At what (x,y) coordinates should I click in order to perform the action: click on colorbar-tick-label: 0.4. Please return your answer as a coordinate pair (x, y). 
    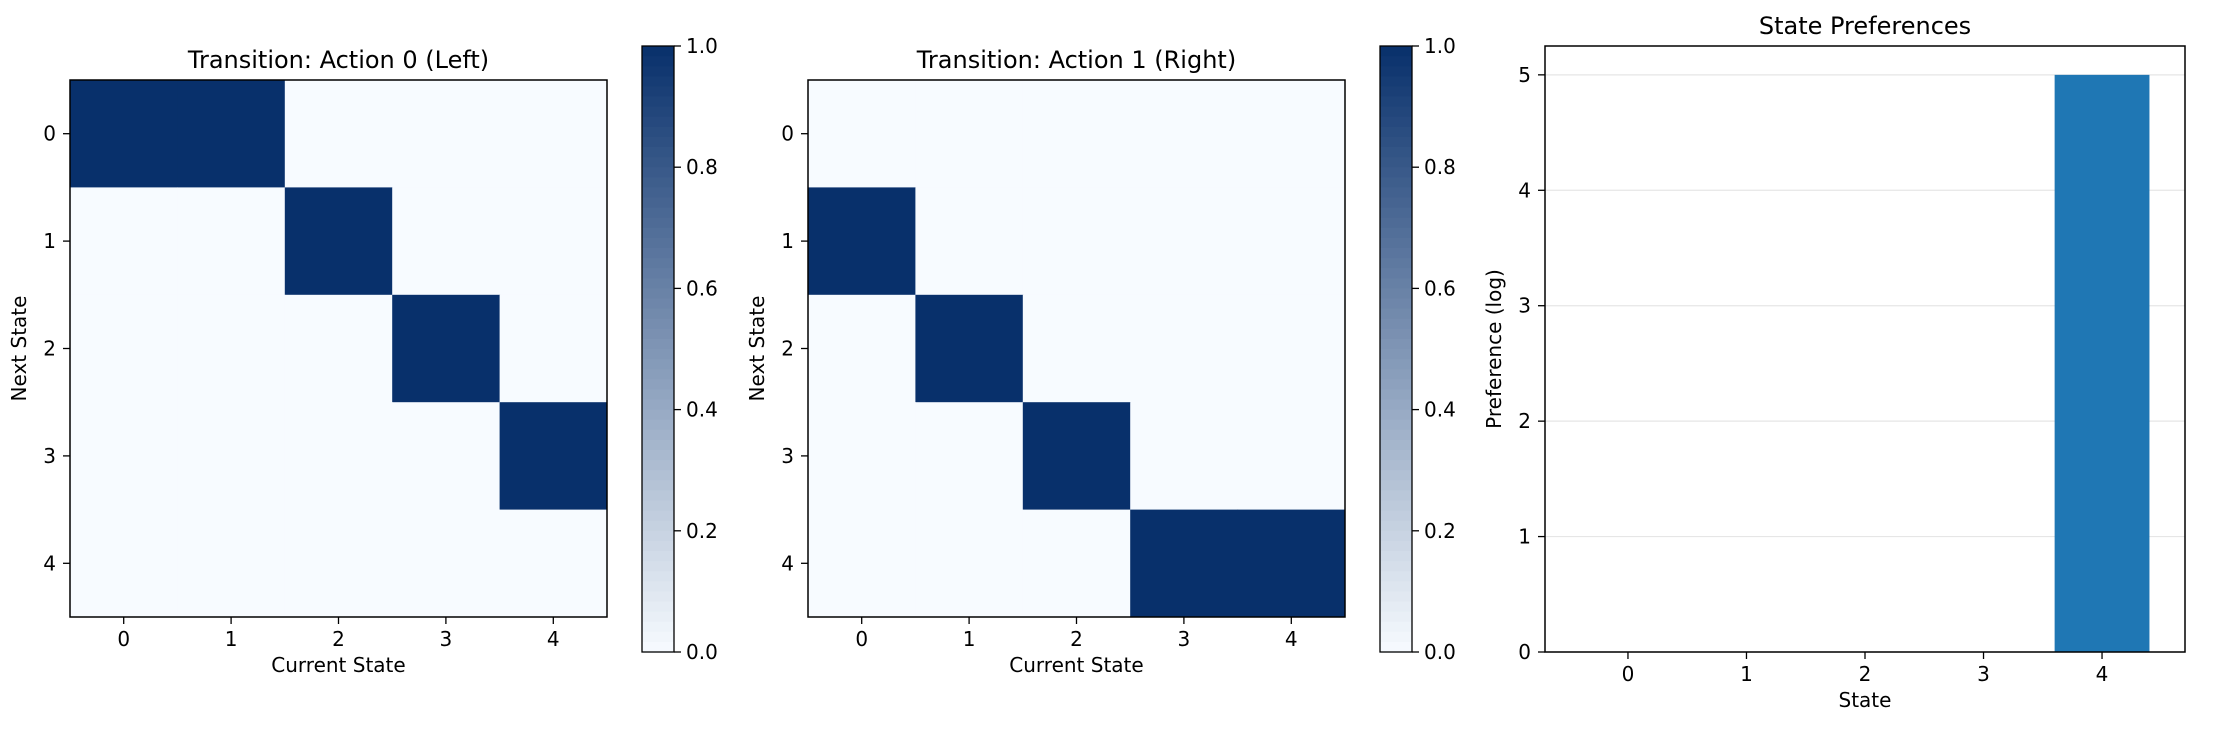
    Looking at the image, I should click on (1440, 410).